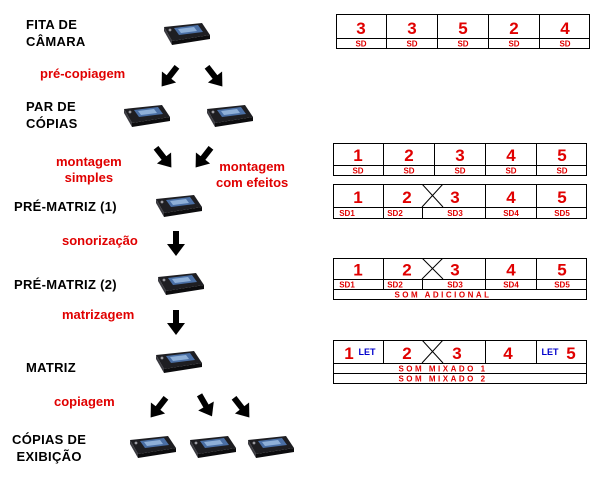  Describe the element at coordinates (187, 34) in the screenshot. I see `vhs-tape-icon-camera` at that location.